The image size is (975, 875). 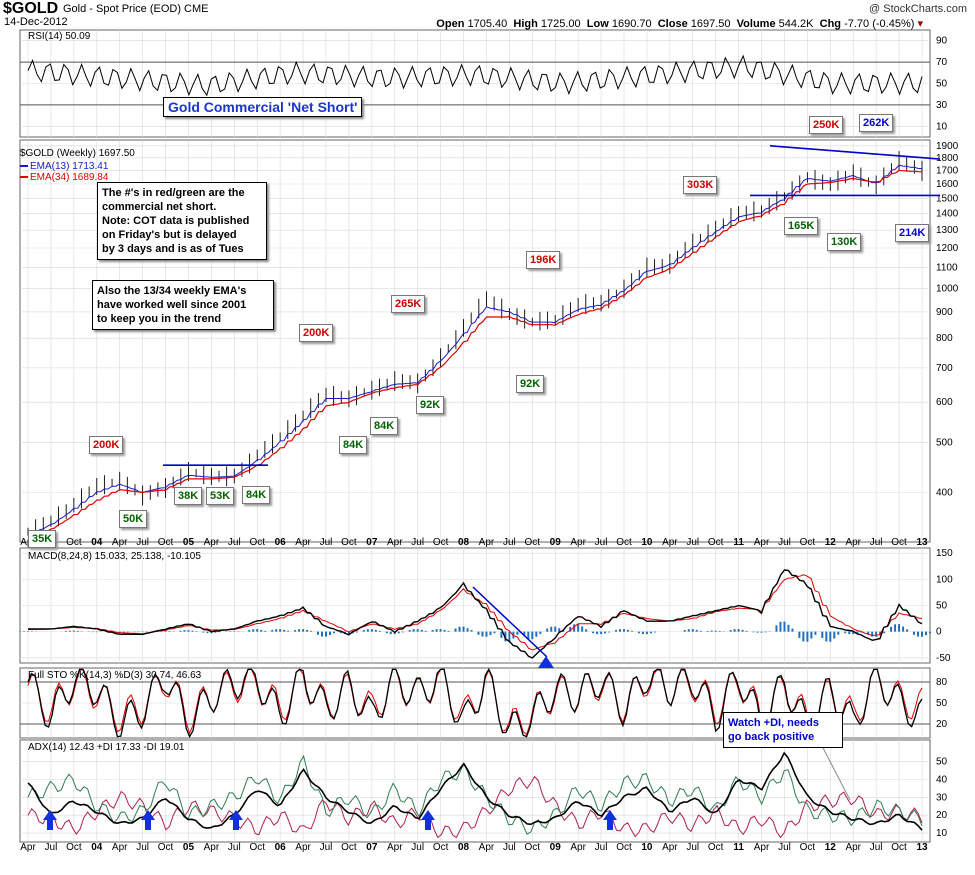 I want to click on low-label: Low, so click(x=597, y=24).